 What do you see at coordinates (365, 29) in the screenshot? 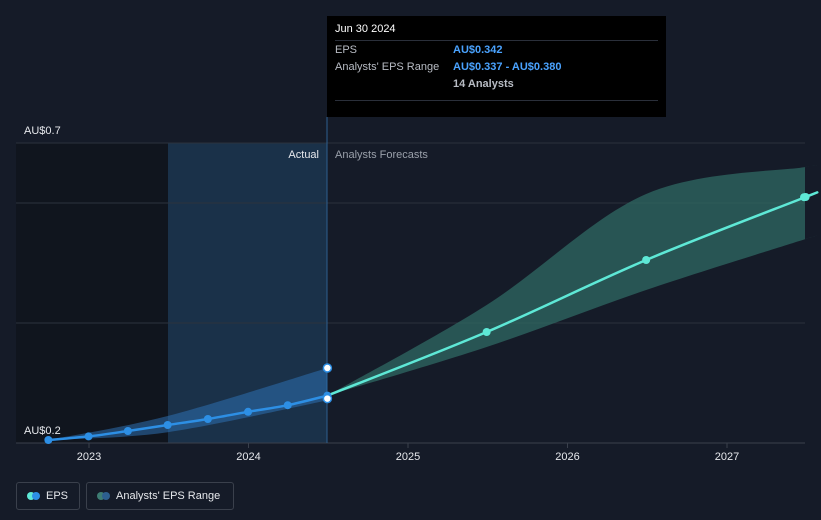
I see `tooltip-date: Jun 30 2024` at bounding box center [365, 29].